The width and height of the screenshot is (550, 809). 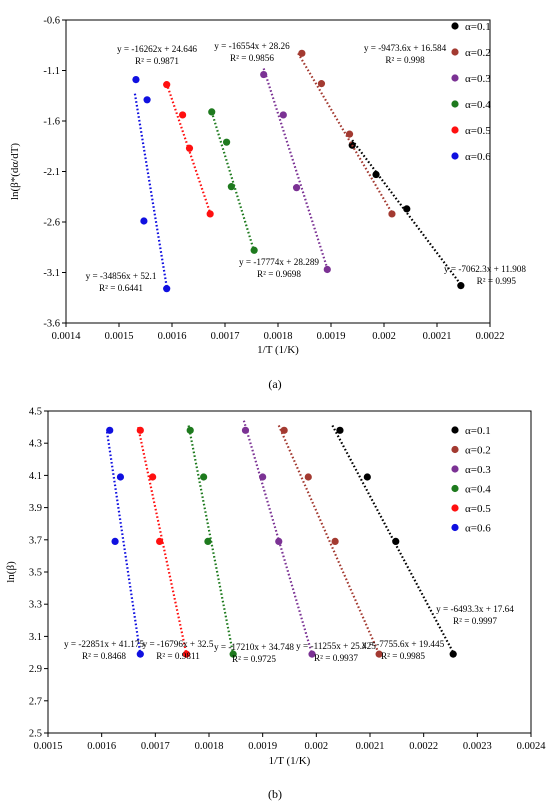 What do you see at coordinates (35, 412) in the screenshot?
I see `y-tick-label: 4.5` at bounding box center [35, 412].